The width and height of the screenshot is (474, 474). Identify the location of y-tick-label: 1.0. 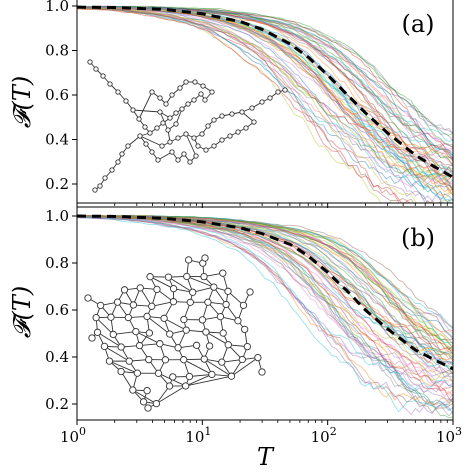
(57, 7).